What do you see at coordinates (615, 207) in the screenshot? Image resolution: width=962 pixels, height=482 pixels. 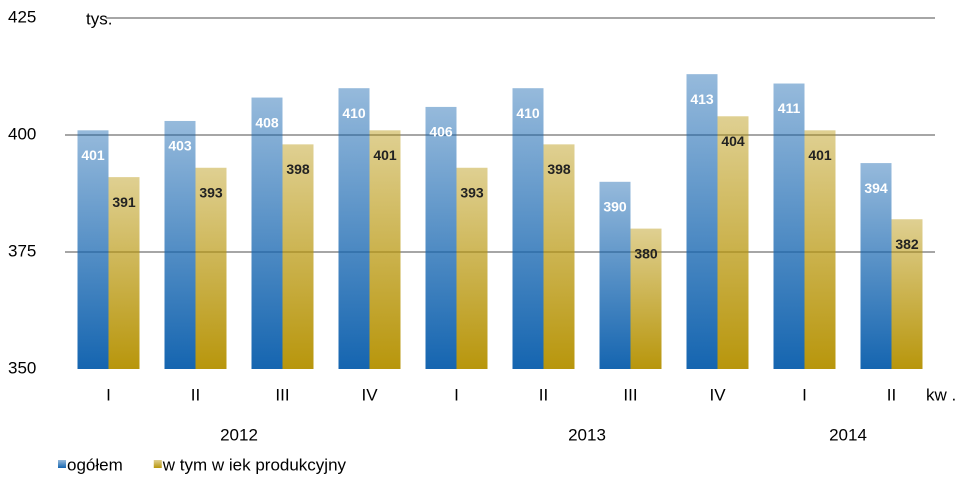 I see `value-label: 390` at bounding box center [615, 207].